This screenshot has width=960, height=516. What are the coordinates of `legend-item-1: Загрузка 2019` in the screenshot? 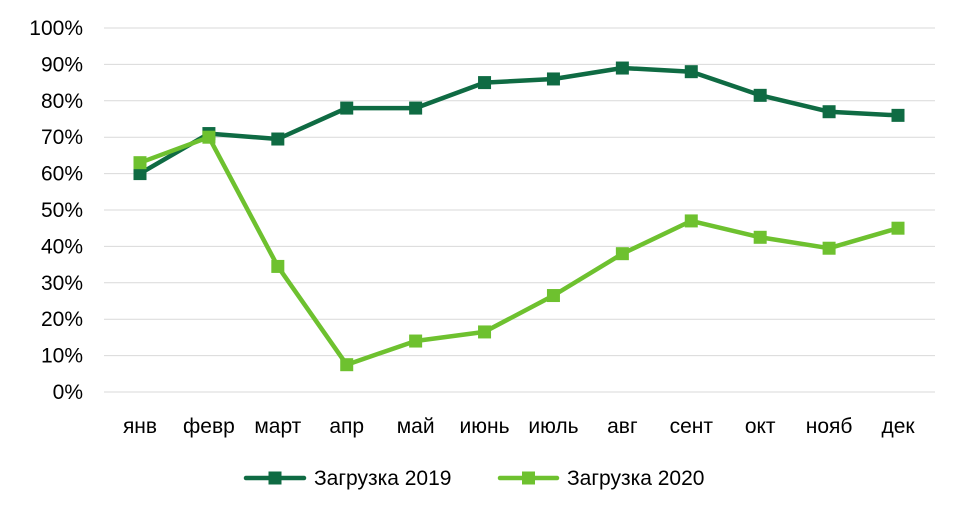 It's located at (347, 478).